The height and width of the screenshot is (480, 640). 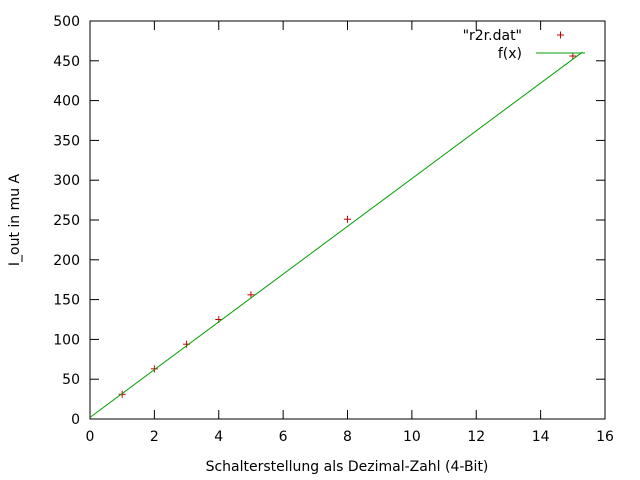 I want to click on y-tick-label: 400, so click(x=66, y=102).